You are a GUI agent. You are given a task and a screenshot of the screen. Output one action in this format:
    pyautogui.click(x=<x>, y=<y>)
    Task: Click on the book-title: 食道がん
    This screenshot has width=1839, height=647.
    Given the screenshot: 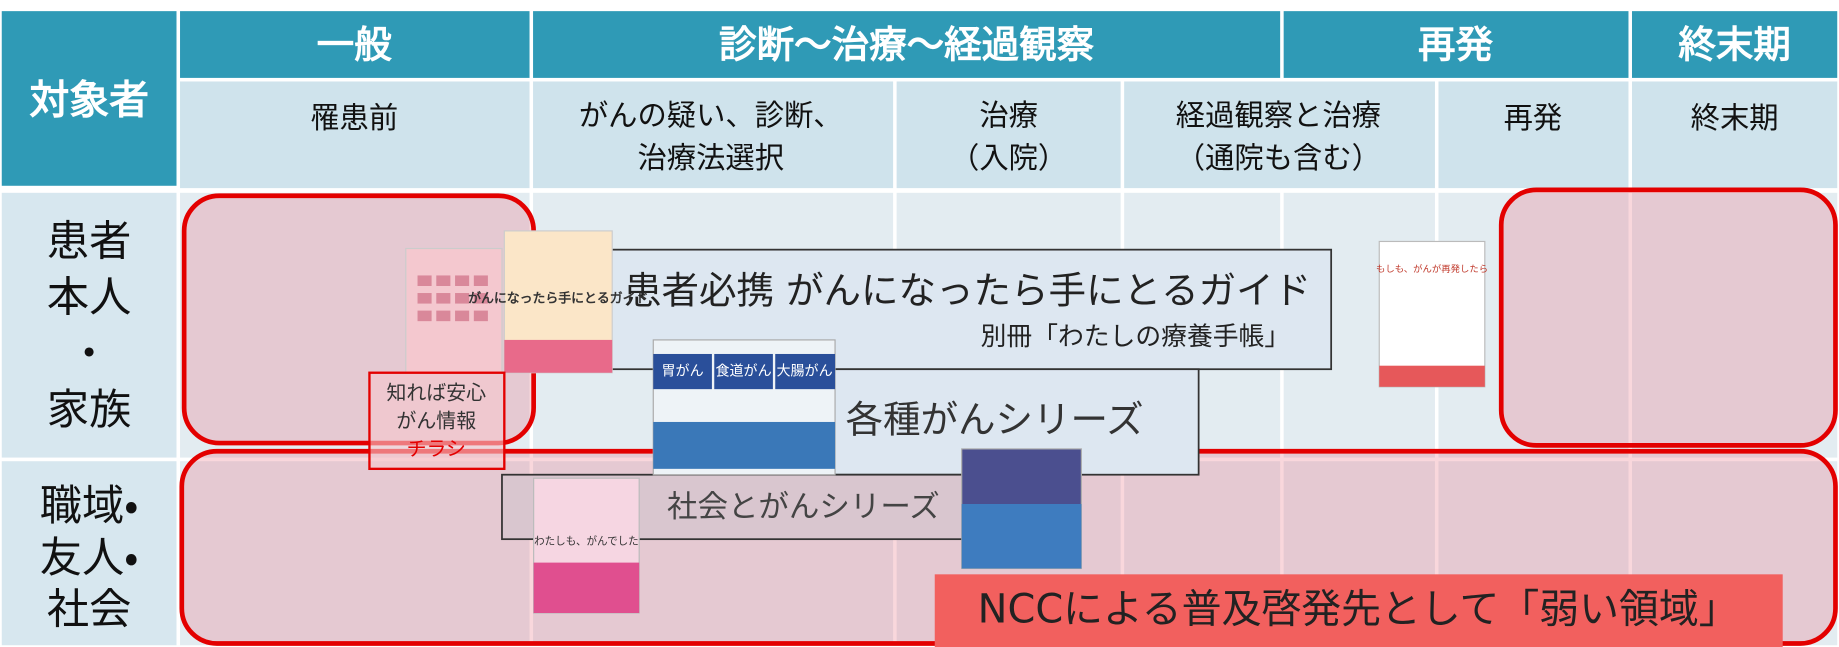 What is the action you would take?
    pyautogui.click(x=743, y=372)
    